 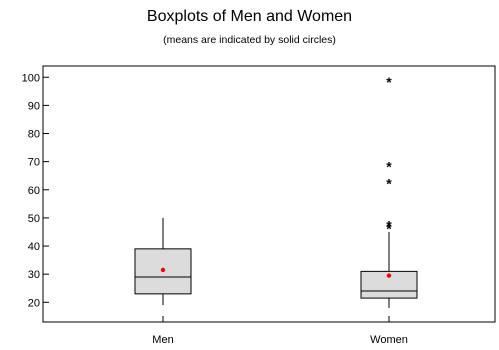 I want to click on y-tick-label: 30, so click(x=34, y=275).